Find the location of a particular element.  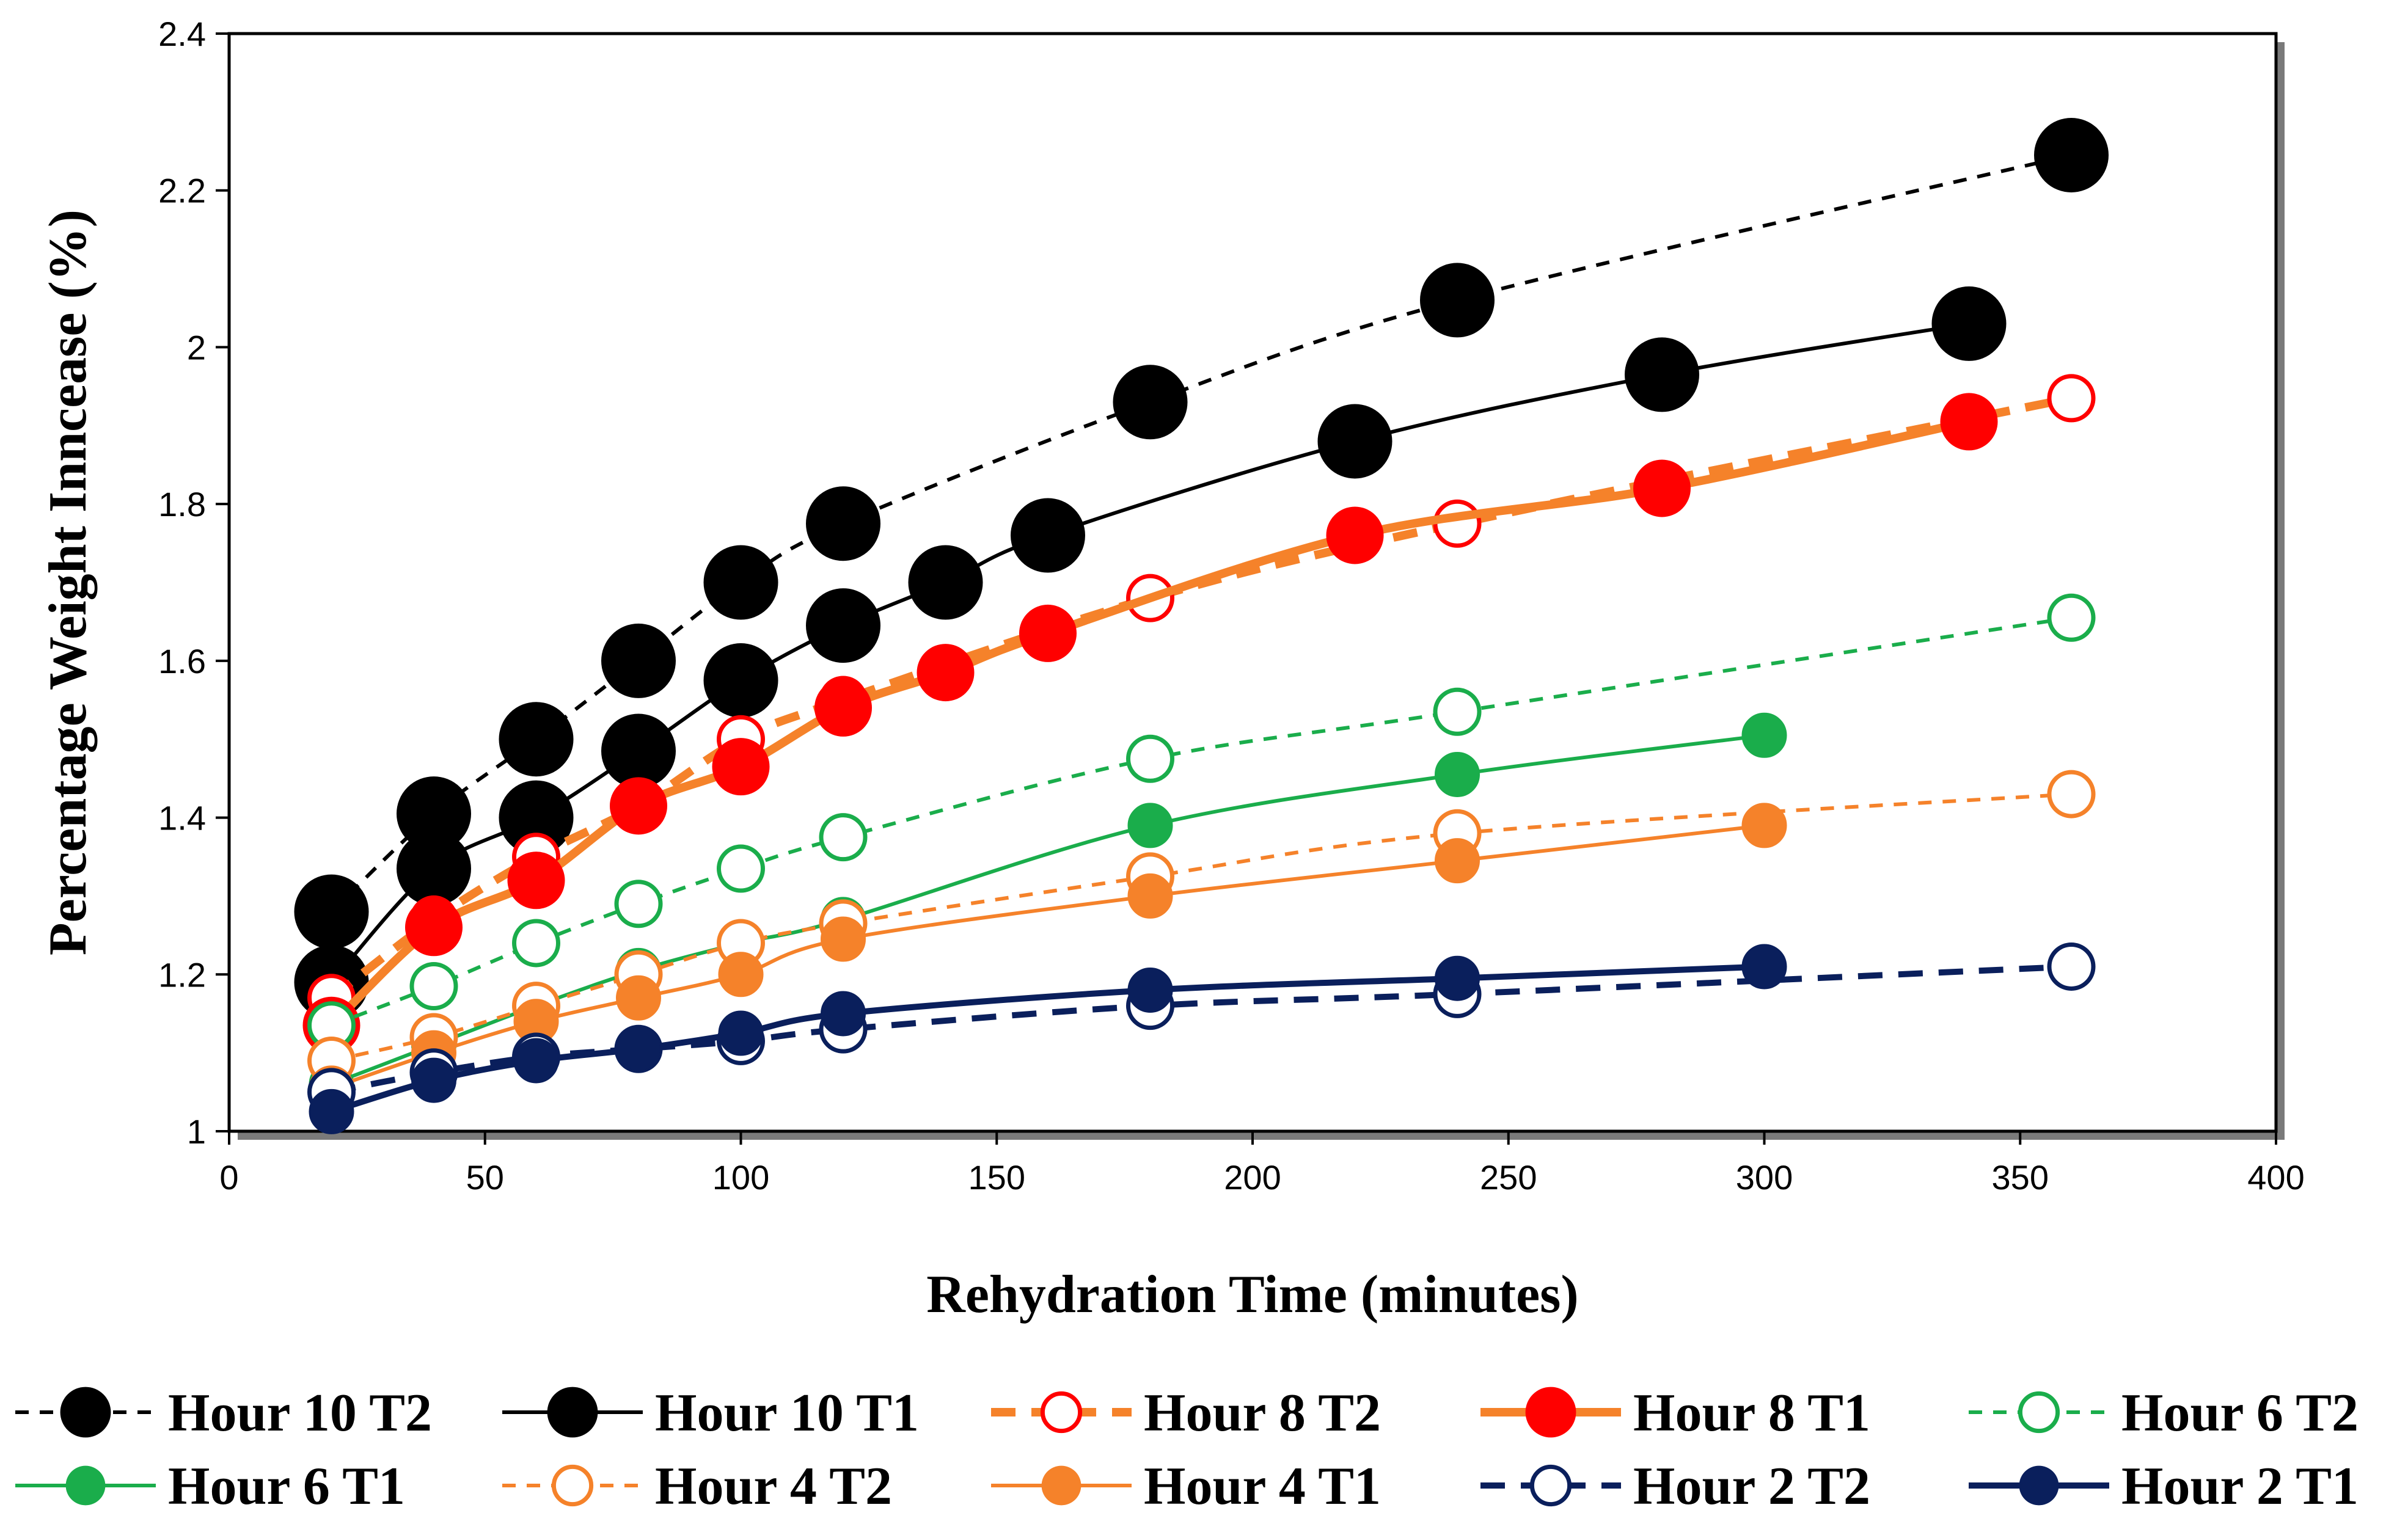

y-tick-label: 2.4 is located at coordinates (182, 34).